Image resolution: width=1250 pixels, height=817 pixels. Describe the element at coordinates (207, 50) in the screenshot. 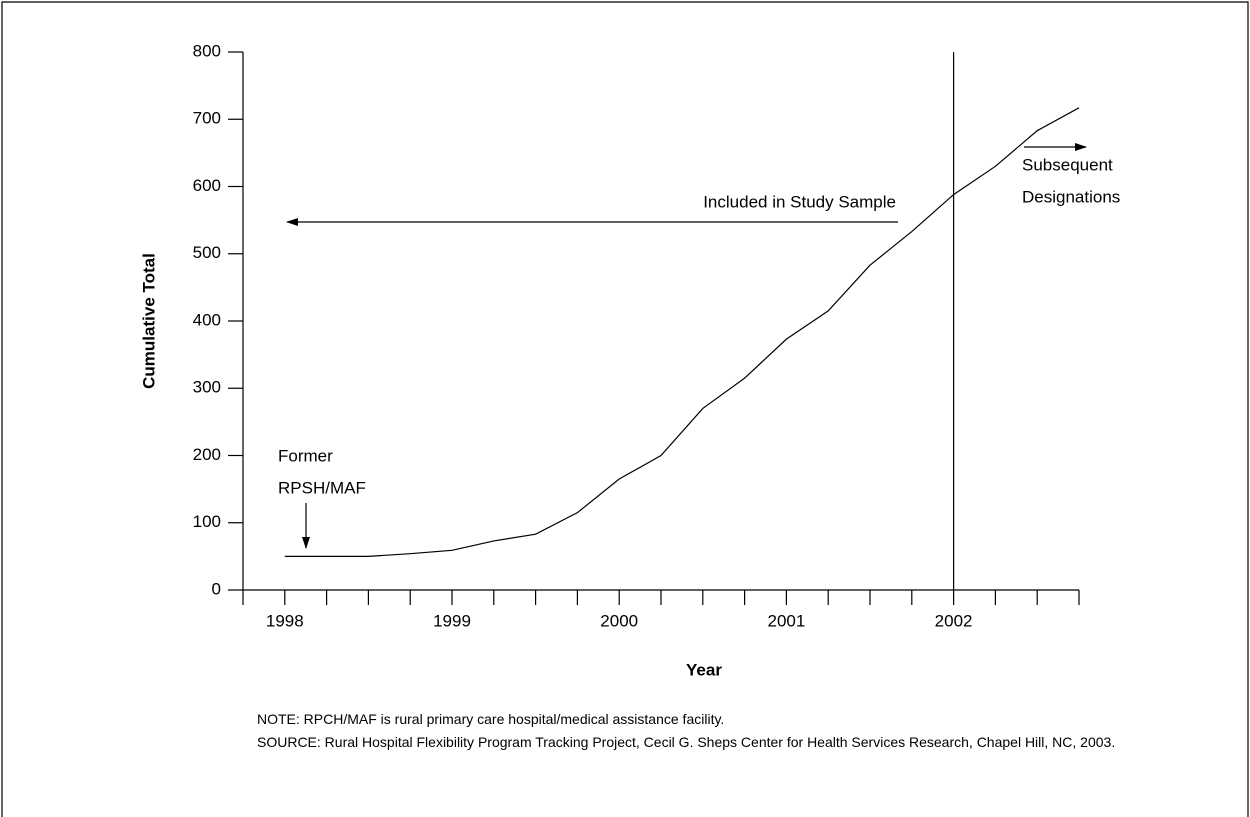

I see `y-tick-label: 800` at that location.